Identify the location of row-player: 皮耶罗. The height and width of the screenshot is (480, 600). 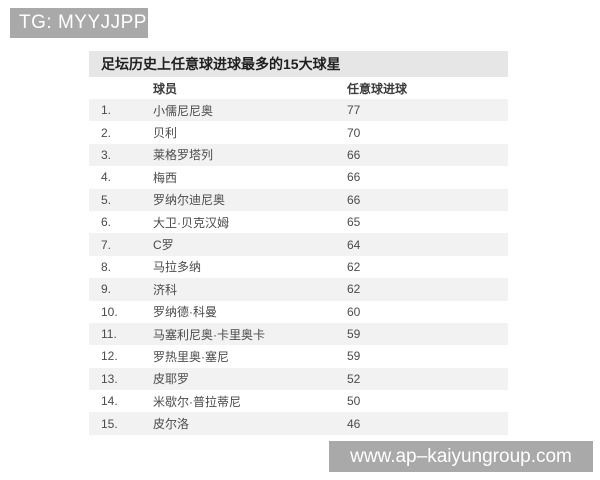
(171, 379).